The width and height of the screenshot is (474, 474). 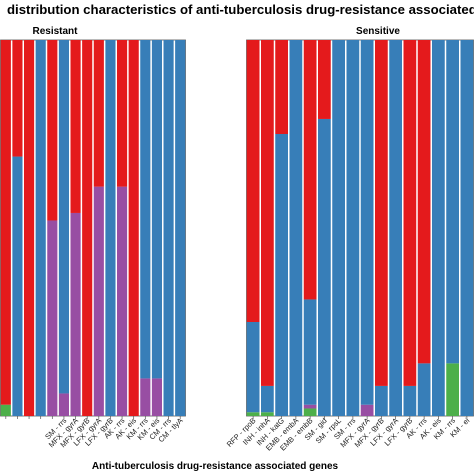 What do you see at coordinates (378, 31) in the screenshot?
I see `panel-title-sensitive: Sensitive` at bounding box center [378, 31].